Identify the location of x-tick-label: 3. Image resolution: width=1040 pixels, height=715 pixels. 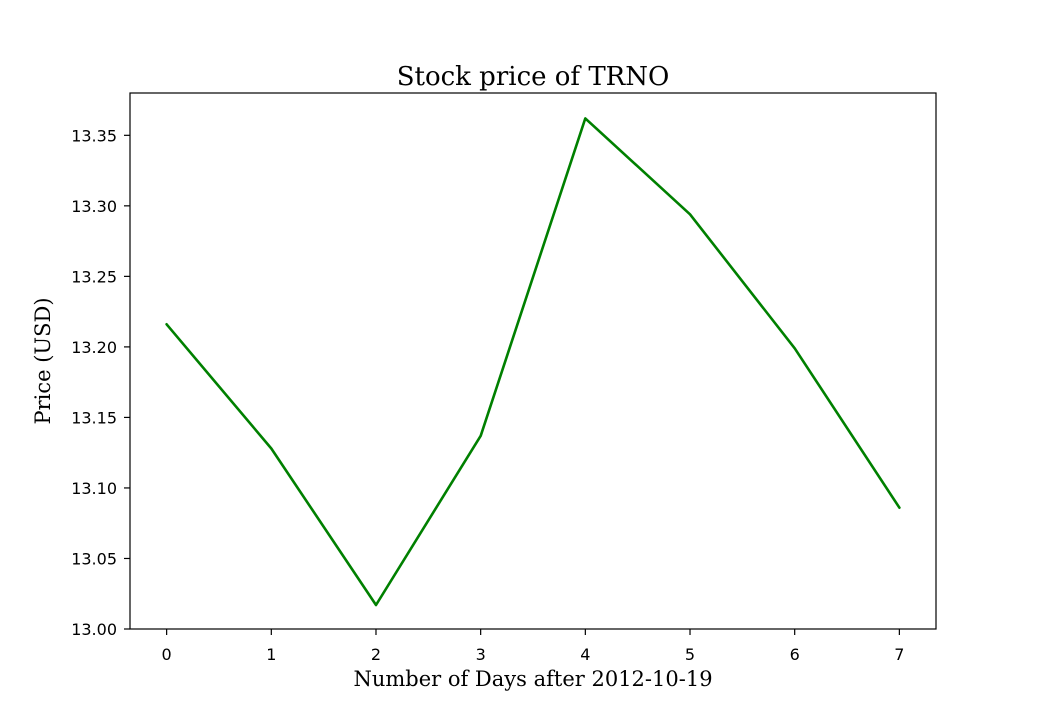
(481, 654).